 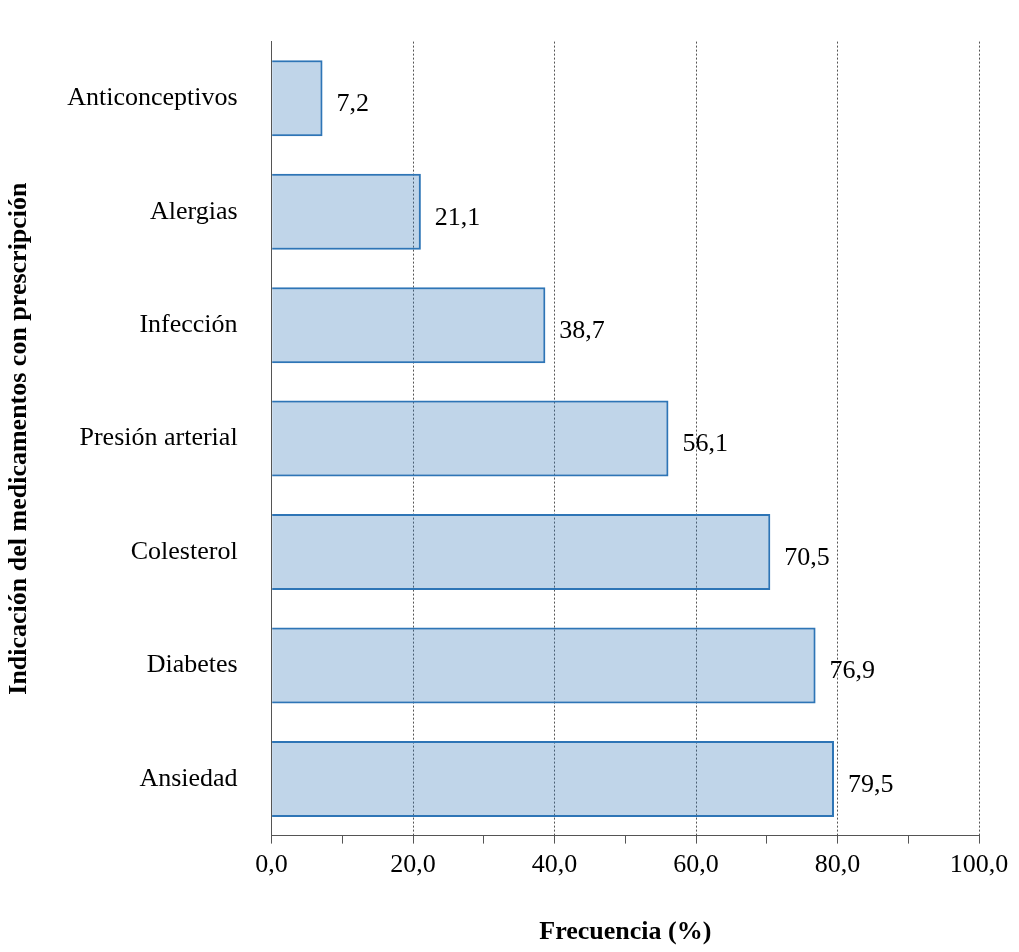 I want to click on y-axis-title: Indicación del medicamentos con prescripción, so click(x=18, y=438).